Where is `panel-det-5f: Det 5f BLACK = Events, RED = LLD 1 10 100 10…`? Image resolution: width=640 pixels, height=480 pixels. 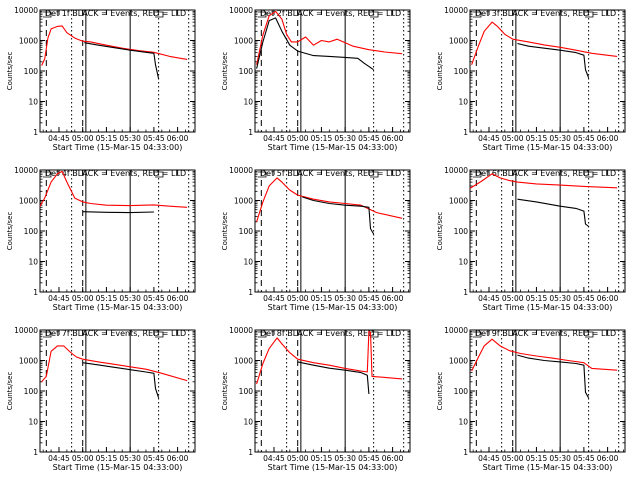 panel-det-5f: Det 5f BLACK = Events, RED = LLD 1 10 100 10… is located at coordinates (316, 239).